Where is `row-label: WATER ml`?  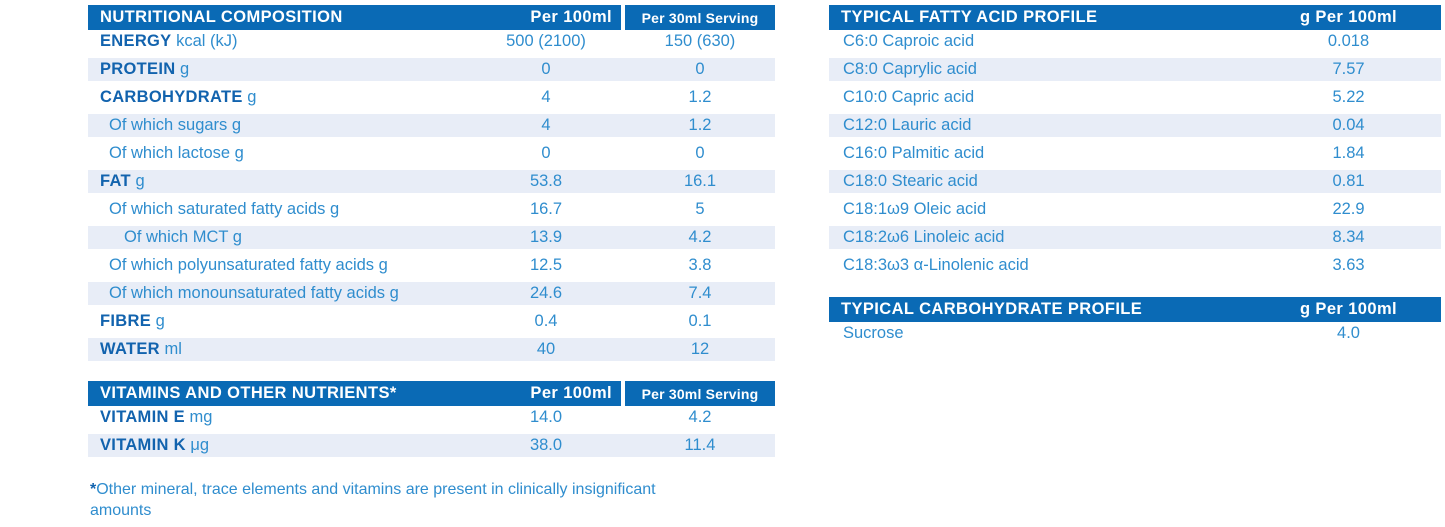
row-label: WATER ml is located at coordinates (141, 349).